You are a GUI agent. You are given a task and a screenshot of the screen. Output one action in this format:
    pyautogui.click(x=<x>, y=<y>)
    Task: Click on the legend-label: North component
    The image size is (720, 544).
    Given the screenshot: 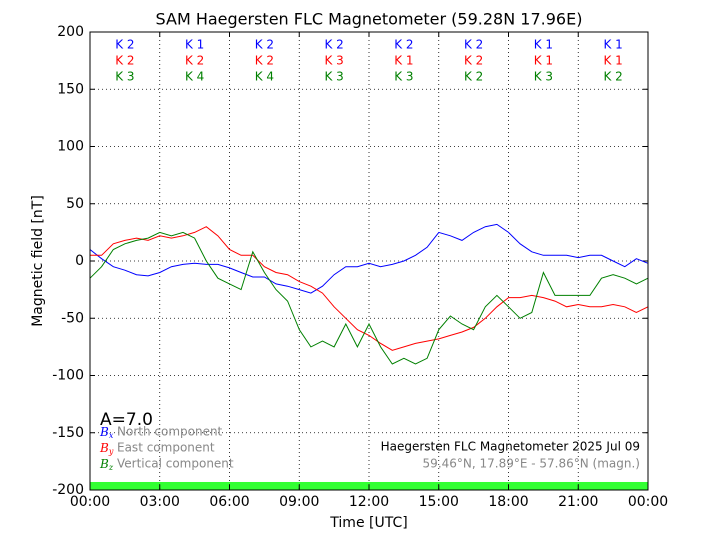 What is the action you would take?
    pyautogui.click(x=170, y=432)
    